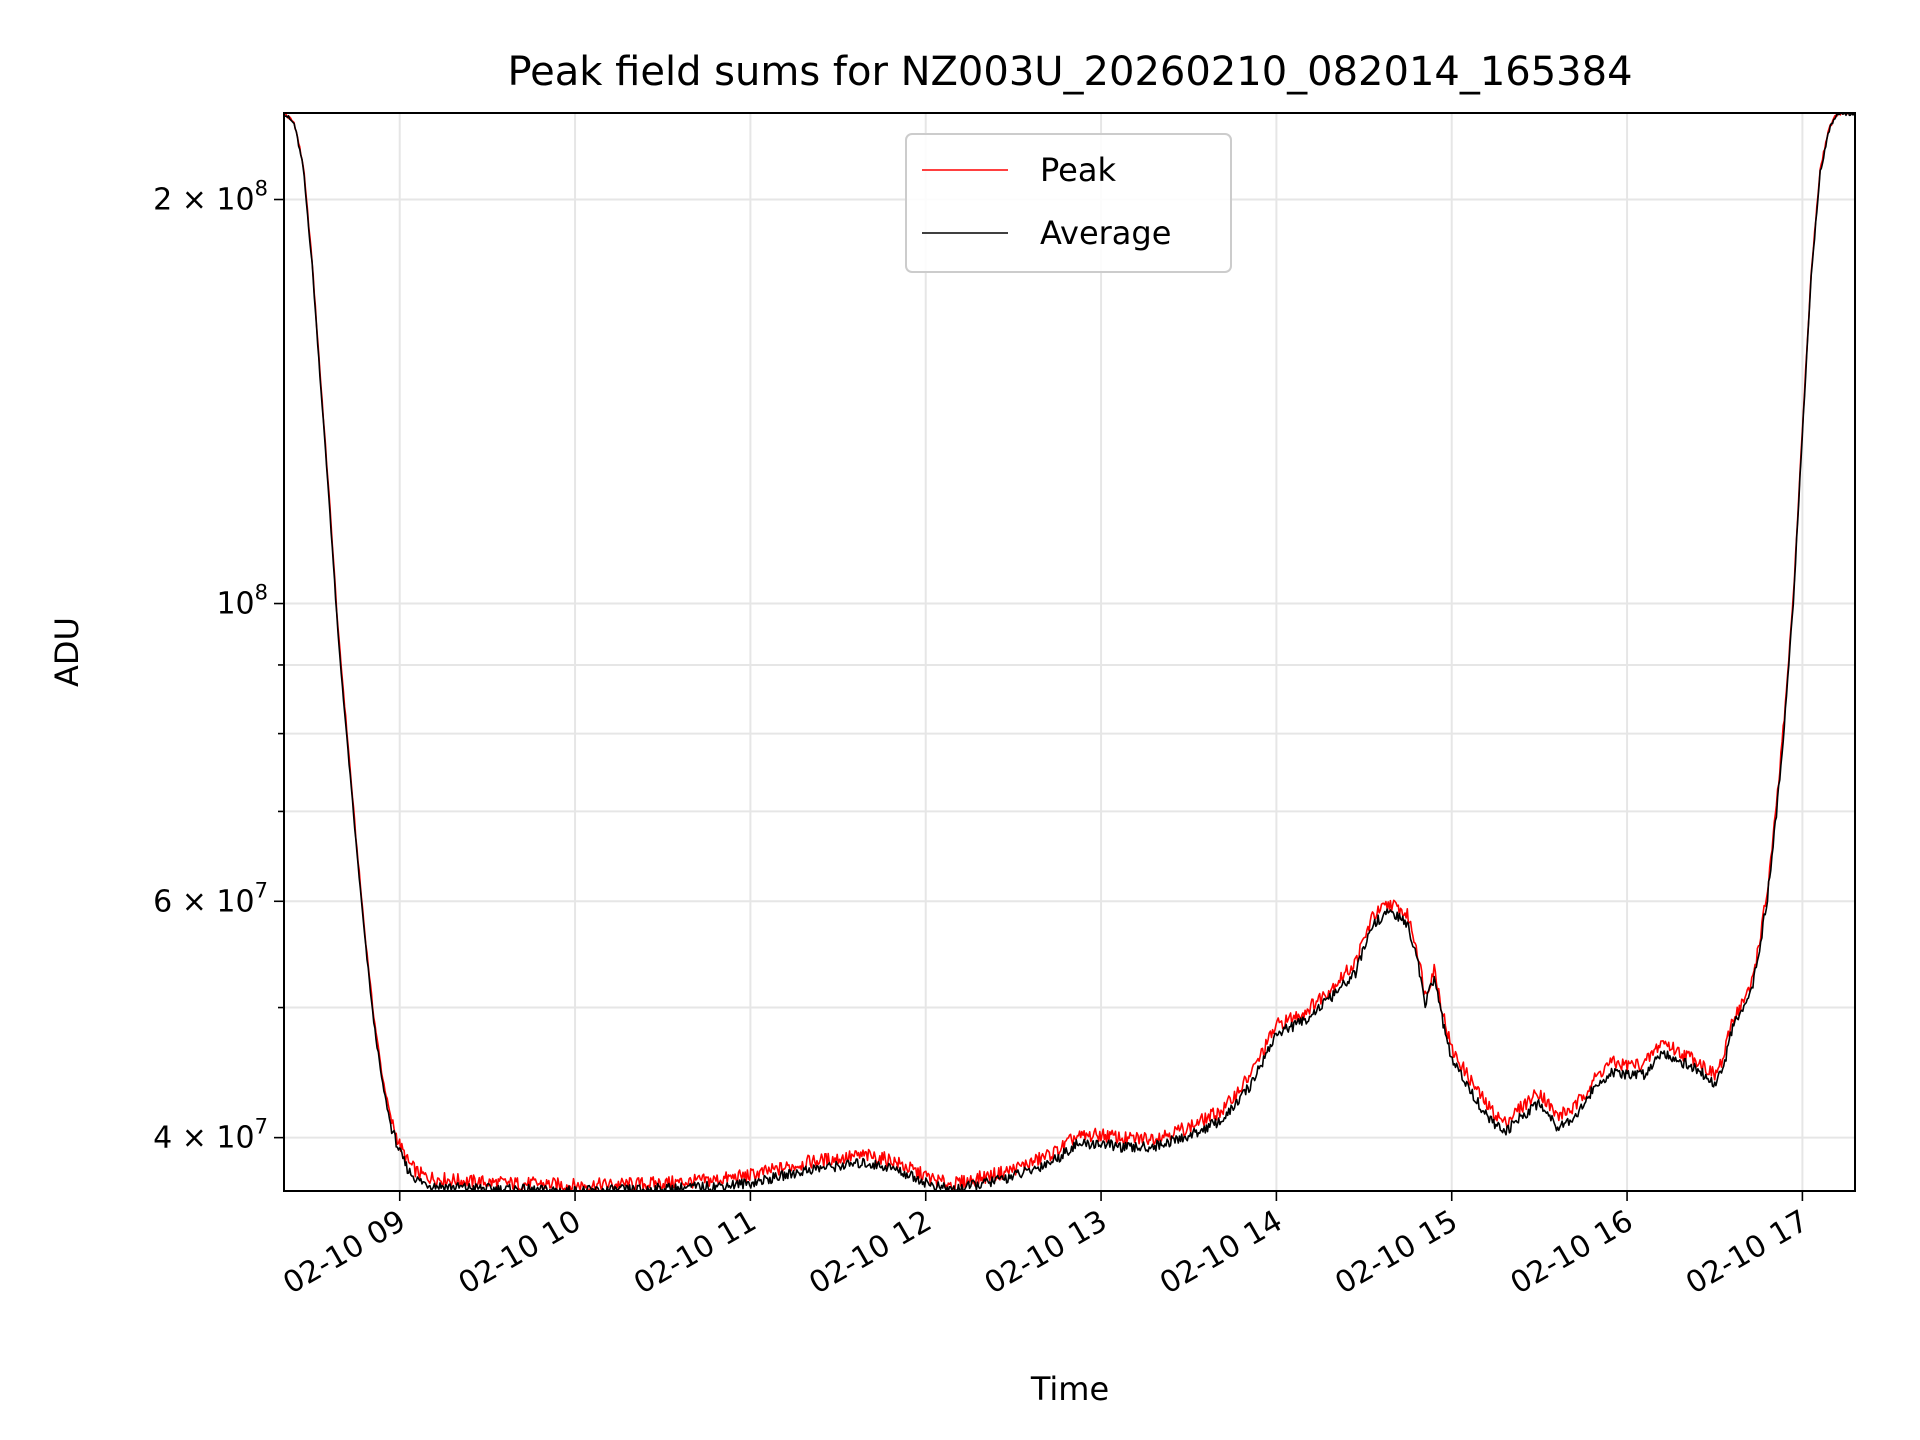 Image resolution: width=1920 pixels, height=1440 pixels. I want to click on legend-box, so click(1068, 203).